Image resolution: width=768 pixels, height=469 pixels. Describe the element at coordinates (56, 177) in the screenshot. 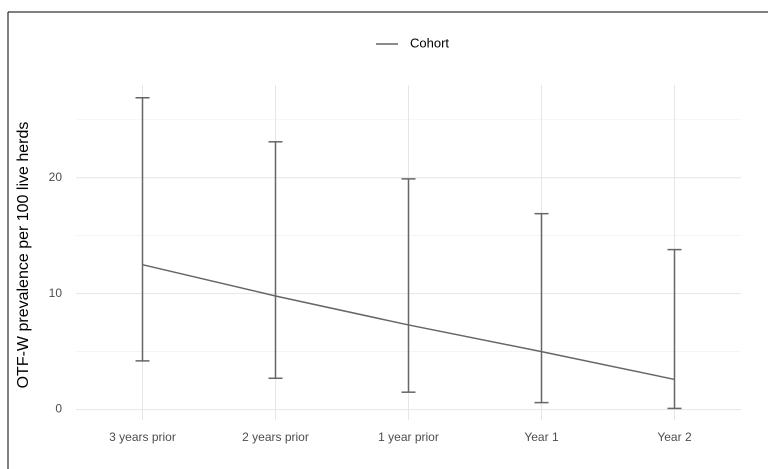

I see `y-tick-label: 20` at that location.